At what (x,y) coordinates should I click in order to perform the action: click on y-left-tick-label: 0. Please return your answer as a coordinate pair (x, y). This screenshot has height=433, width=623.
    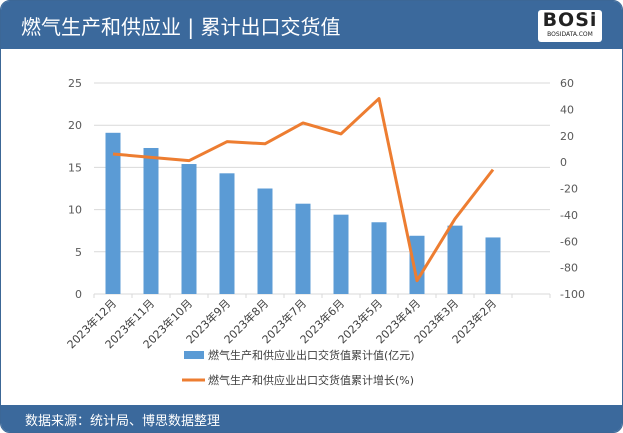
    Looking at the image, I should click on (78, 294).